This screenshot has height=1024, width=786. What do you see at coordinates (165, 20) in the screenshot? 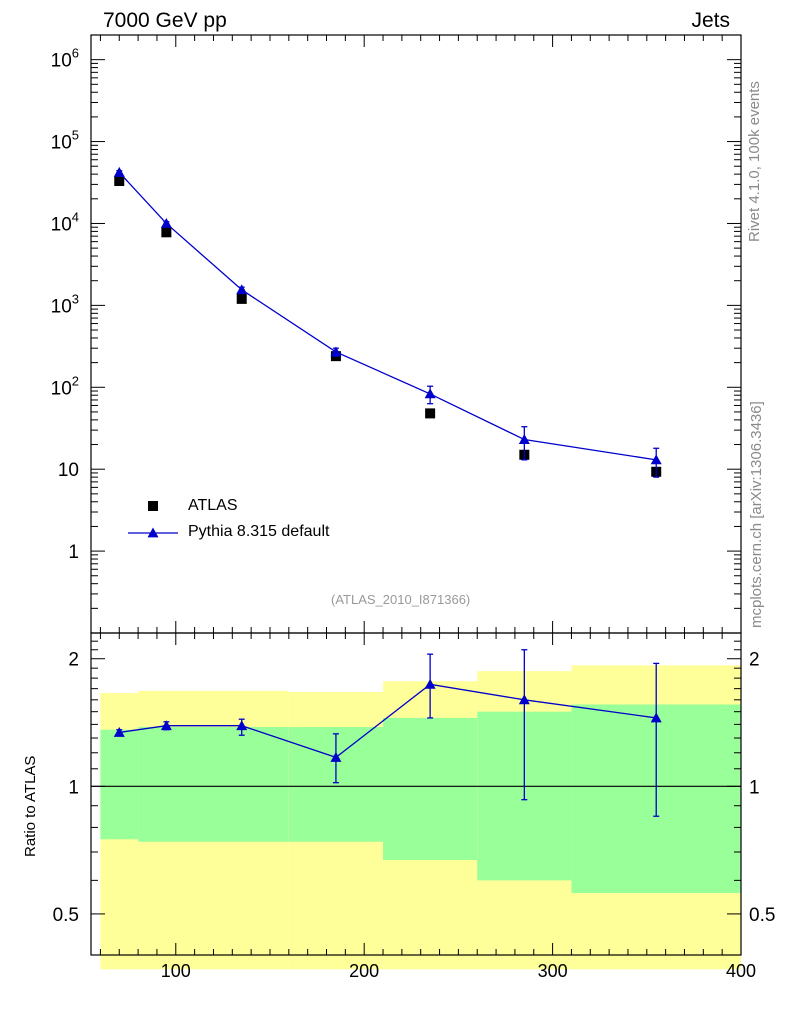
I see `header-left: 7000 GeV pp` at bounding box center [165, 20].